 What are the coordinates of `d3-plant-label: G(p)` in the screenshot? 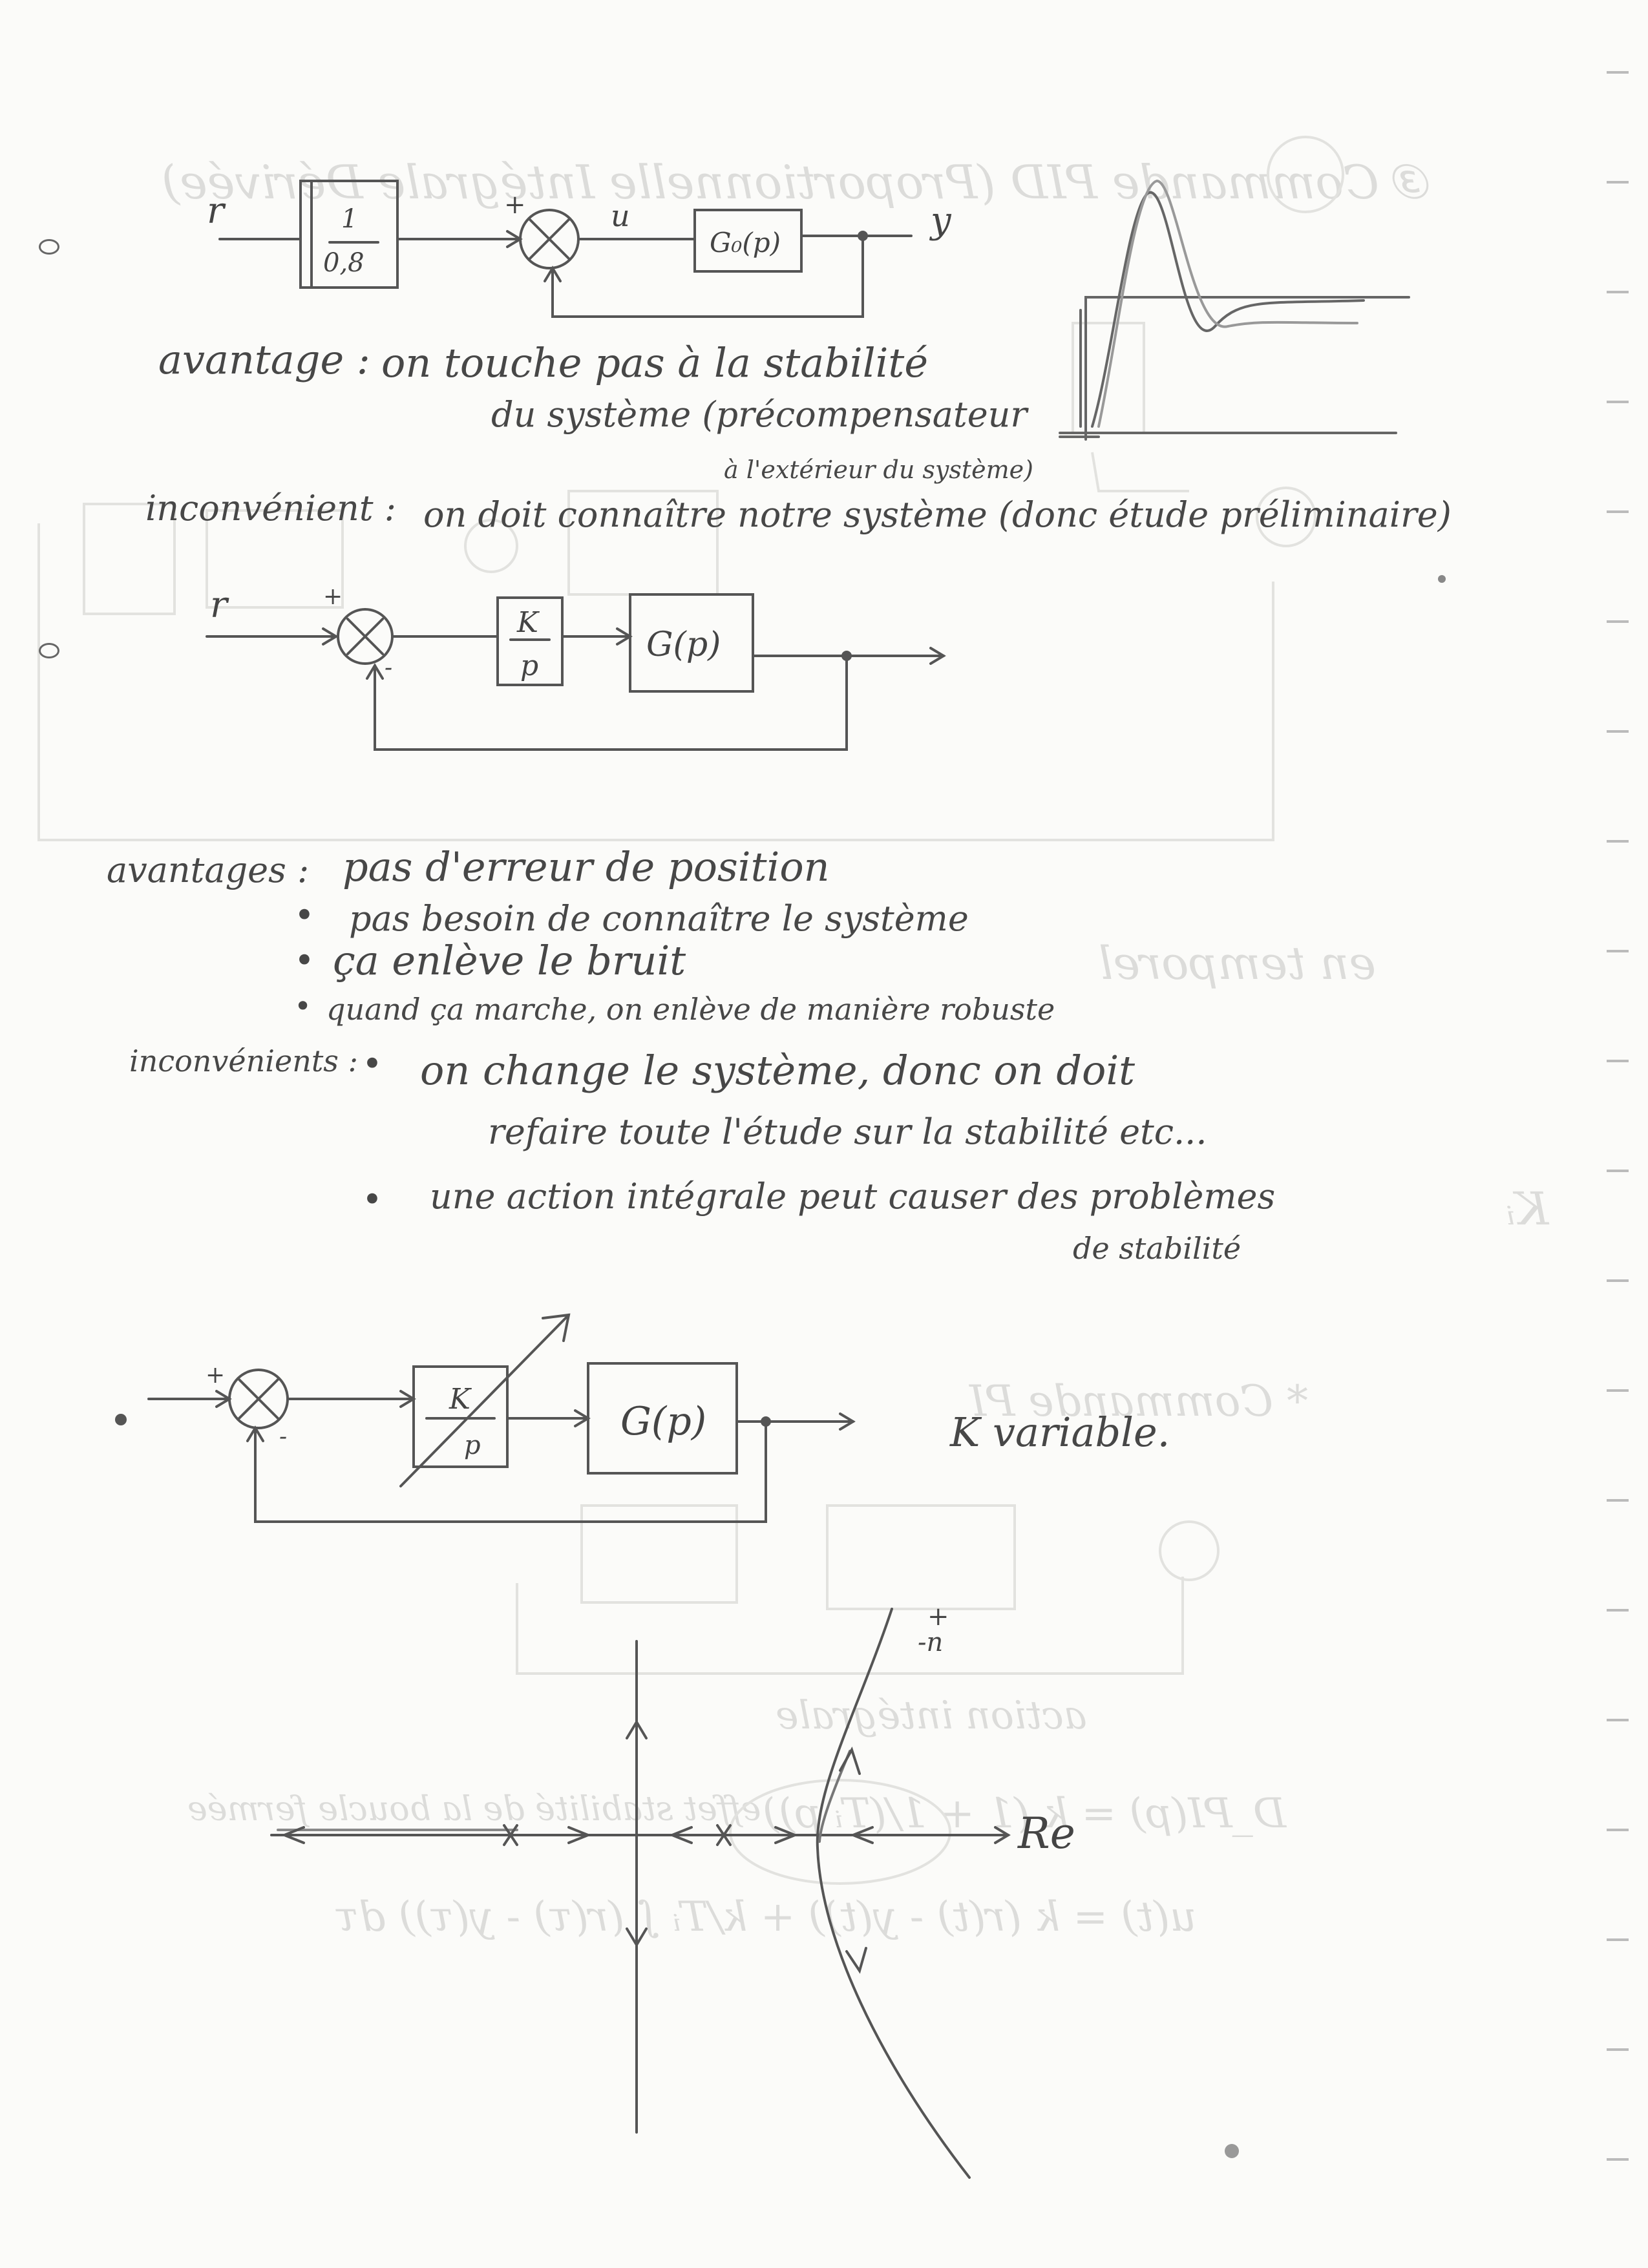 It's located at (663, 1421).